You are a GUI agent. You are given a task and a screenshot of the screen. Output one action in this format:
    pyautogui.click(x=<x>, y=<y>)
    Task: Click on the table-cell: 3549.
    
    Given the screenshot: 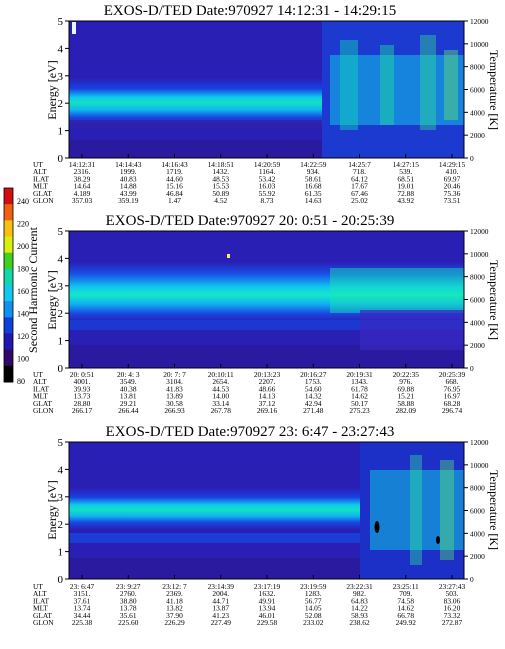 What is the action you would take?
    pyautogui.click(x=128, y=381)
    